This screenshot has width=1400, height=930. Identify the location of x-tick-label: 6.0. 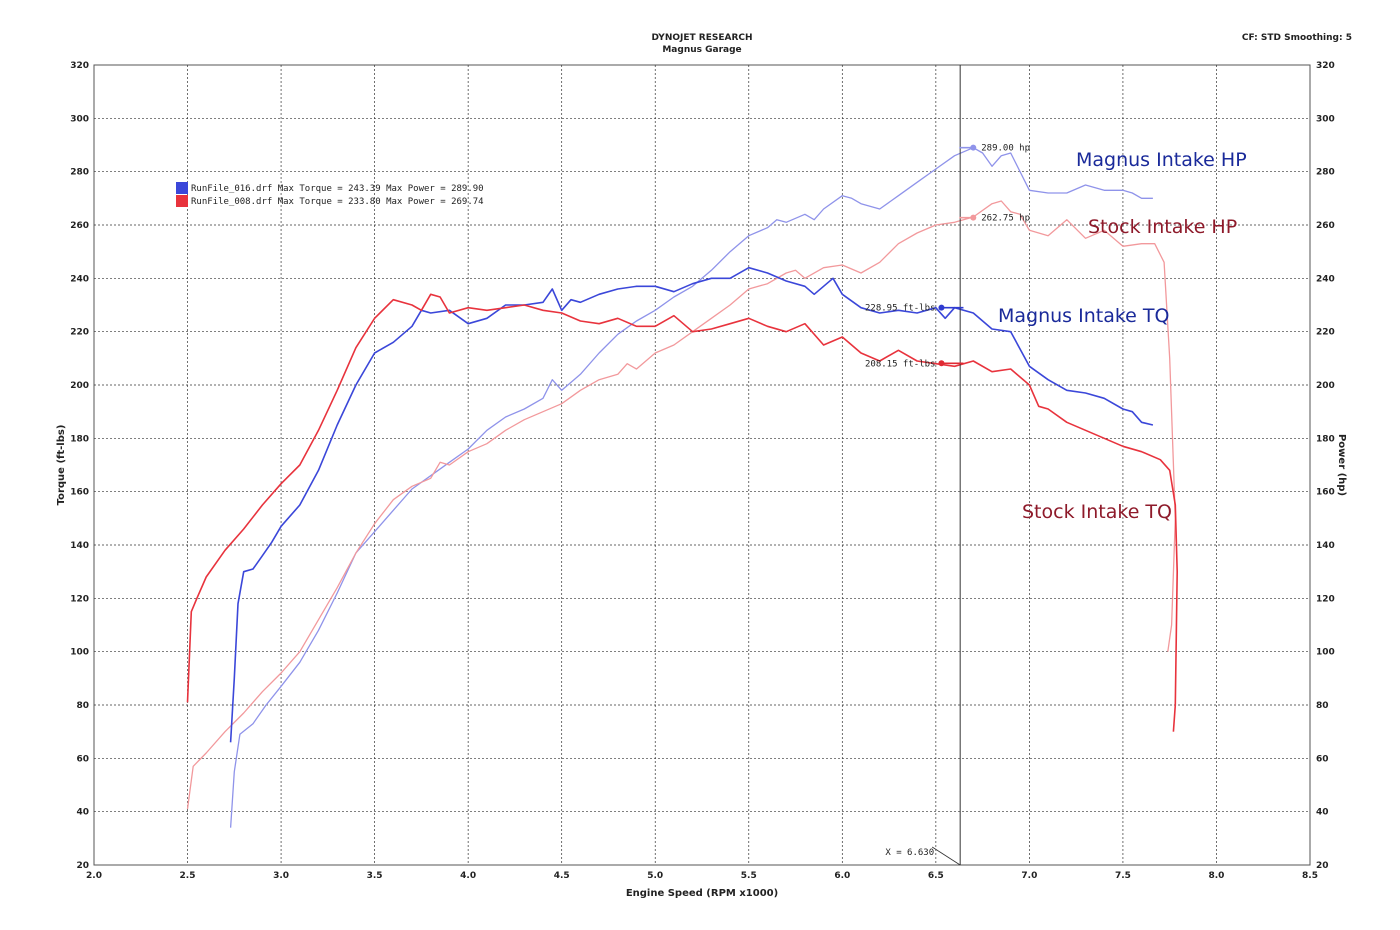
(842, 876).